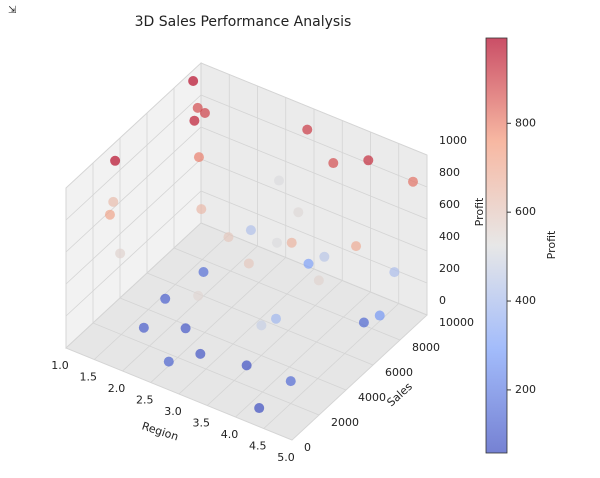 This screenshot has width=600, height=478. I want to click on z-tick-label: 200, so click(449, 268).